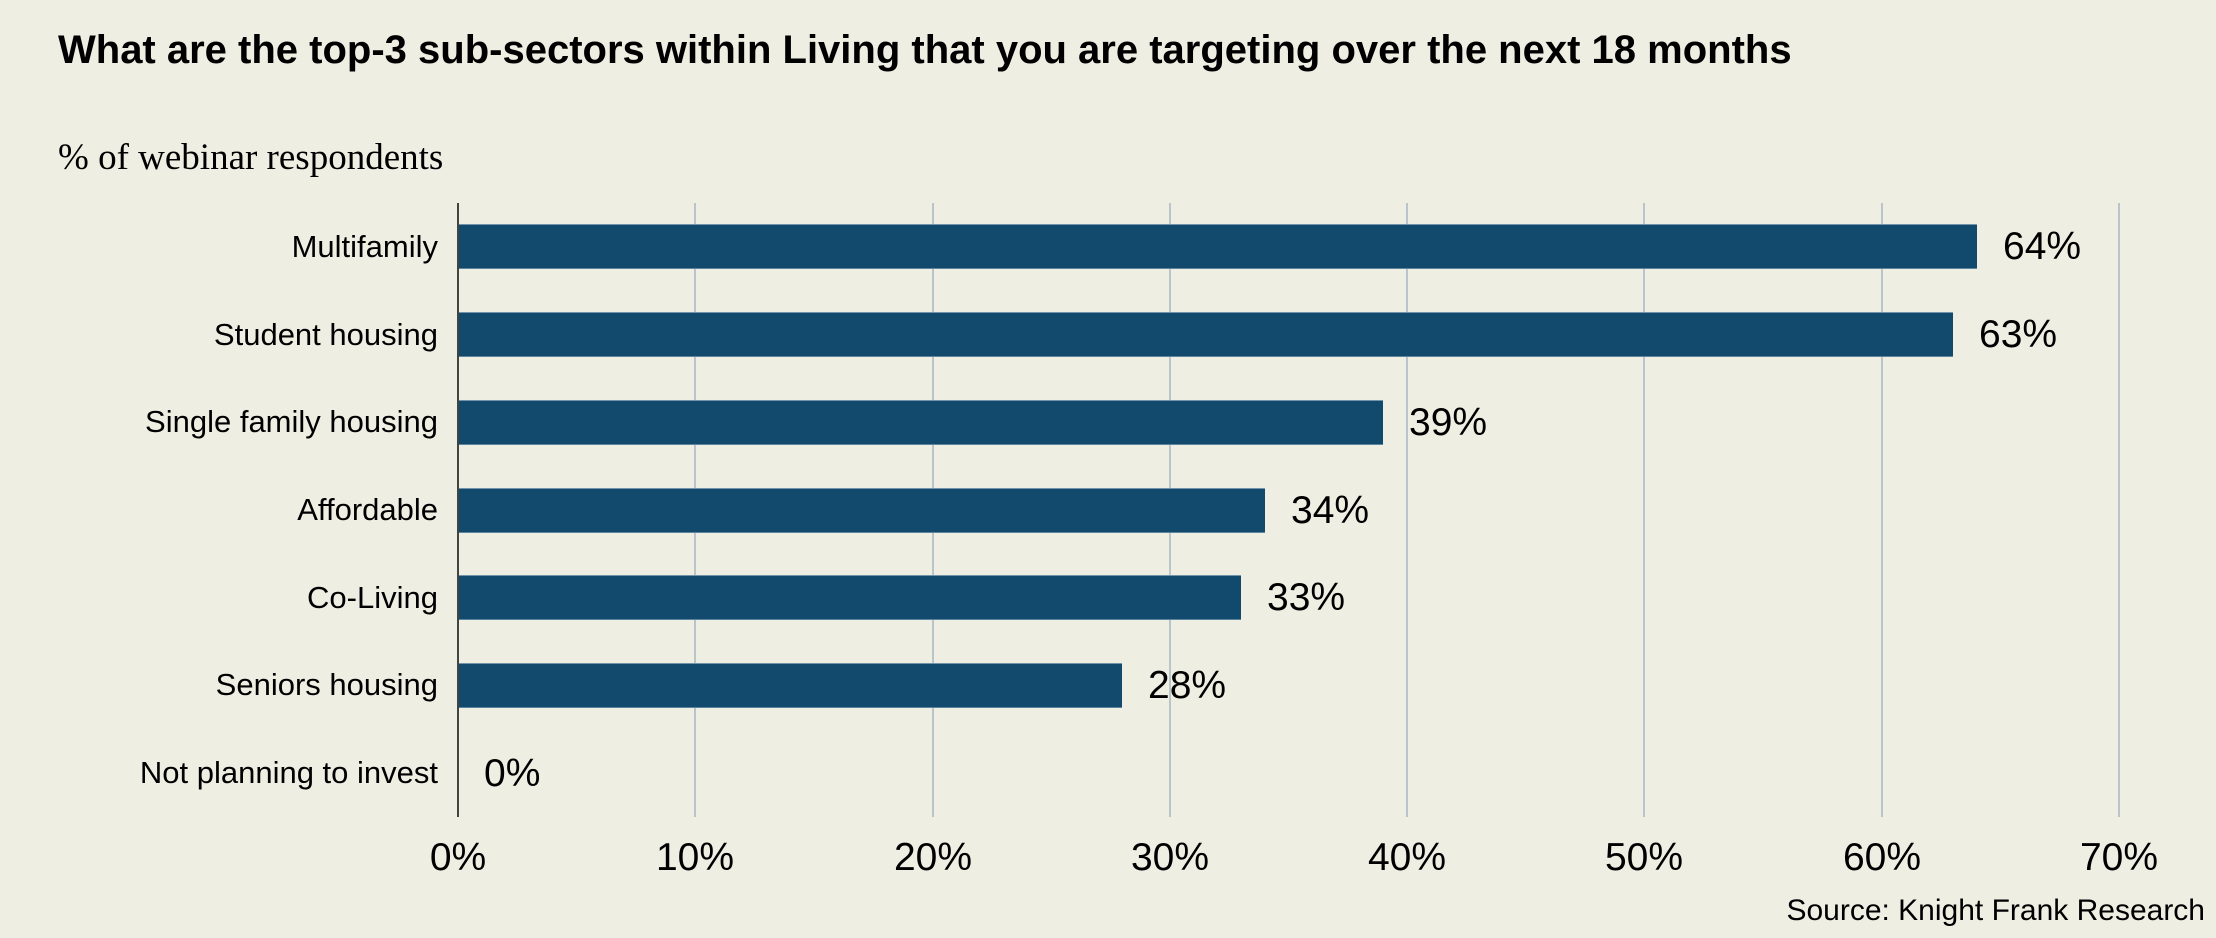  What do you see at coordinates (2042, 246) in the screenshot?
I see `value-label: 64%` at bounding box center [2042, 246].